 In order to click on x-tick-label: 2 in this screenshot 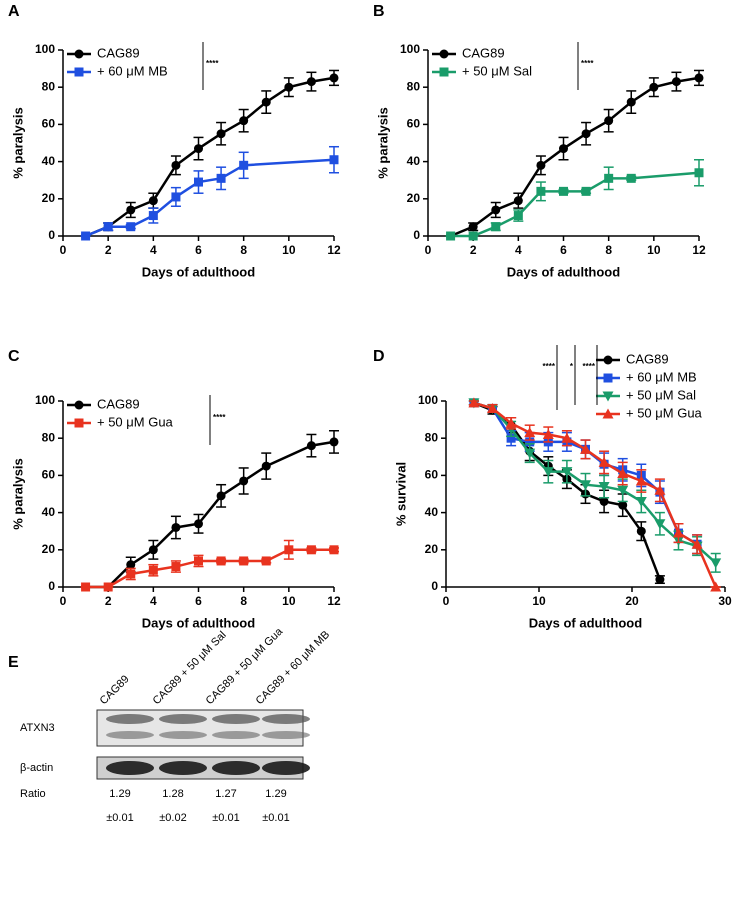, I will do `click(473, 250)`.